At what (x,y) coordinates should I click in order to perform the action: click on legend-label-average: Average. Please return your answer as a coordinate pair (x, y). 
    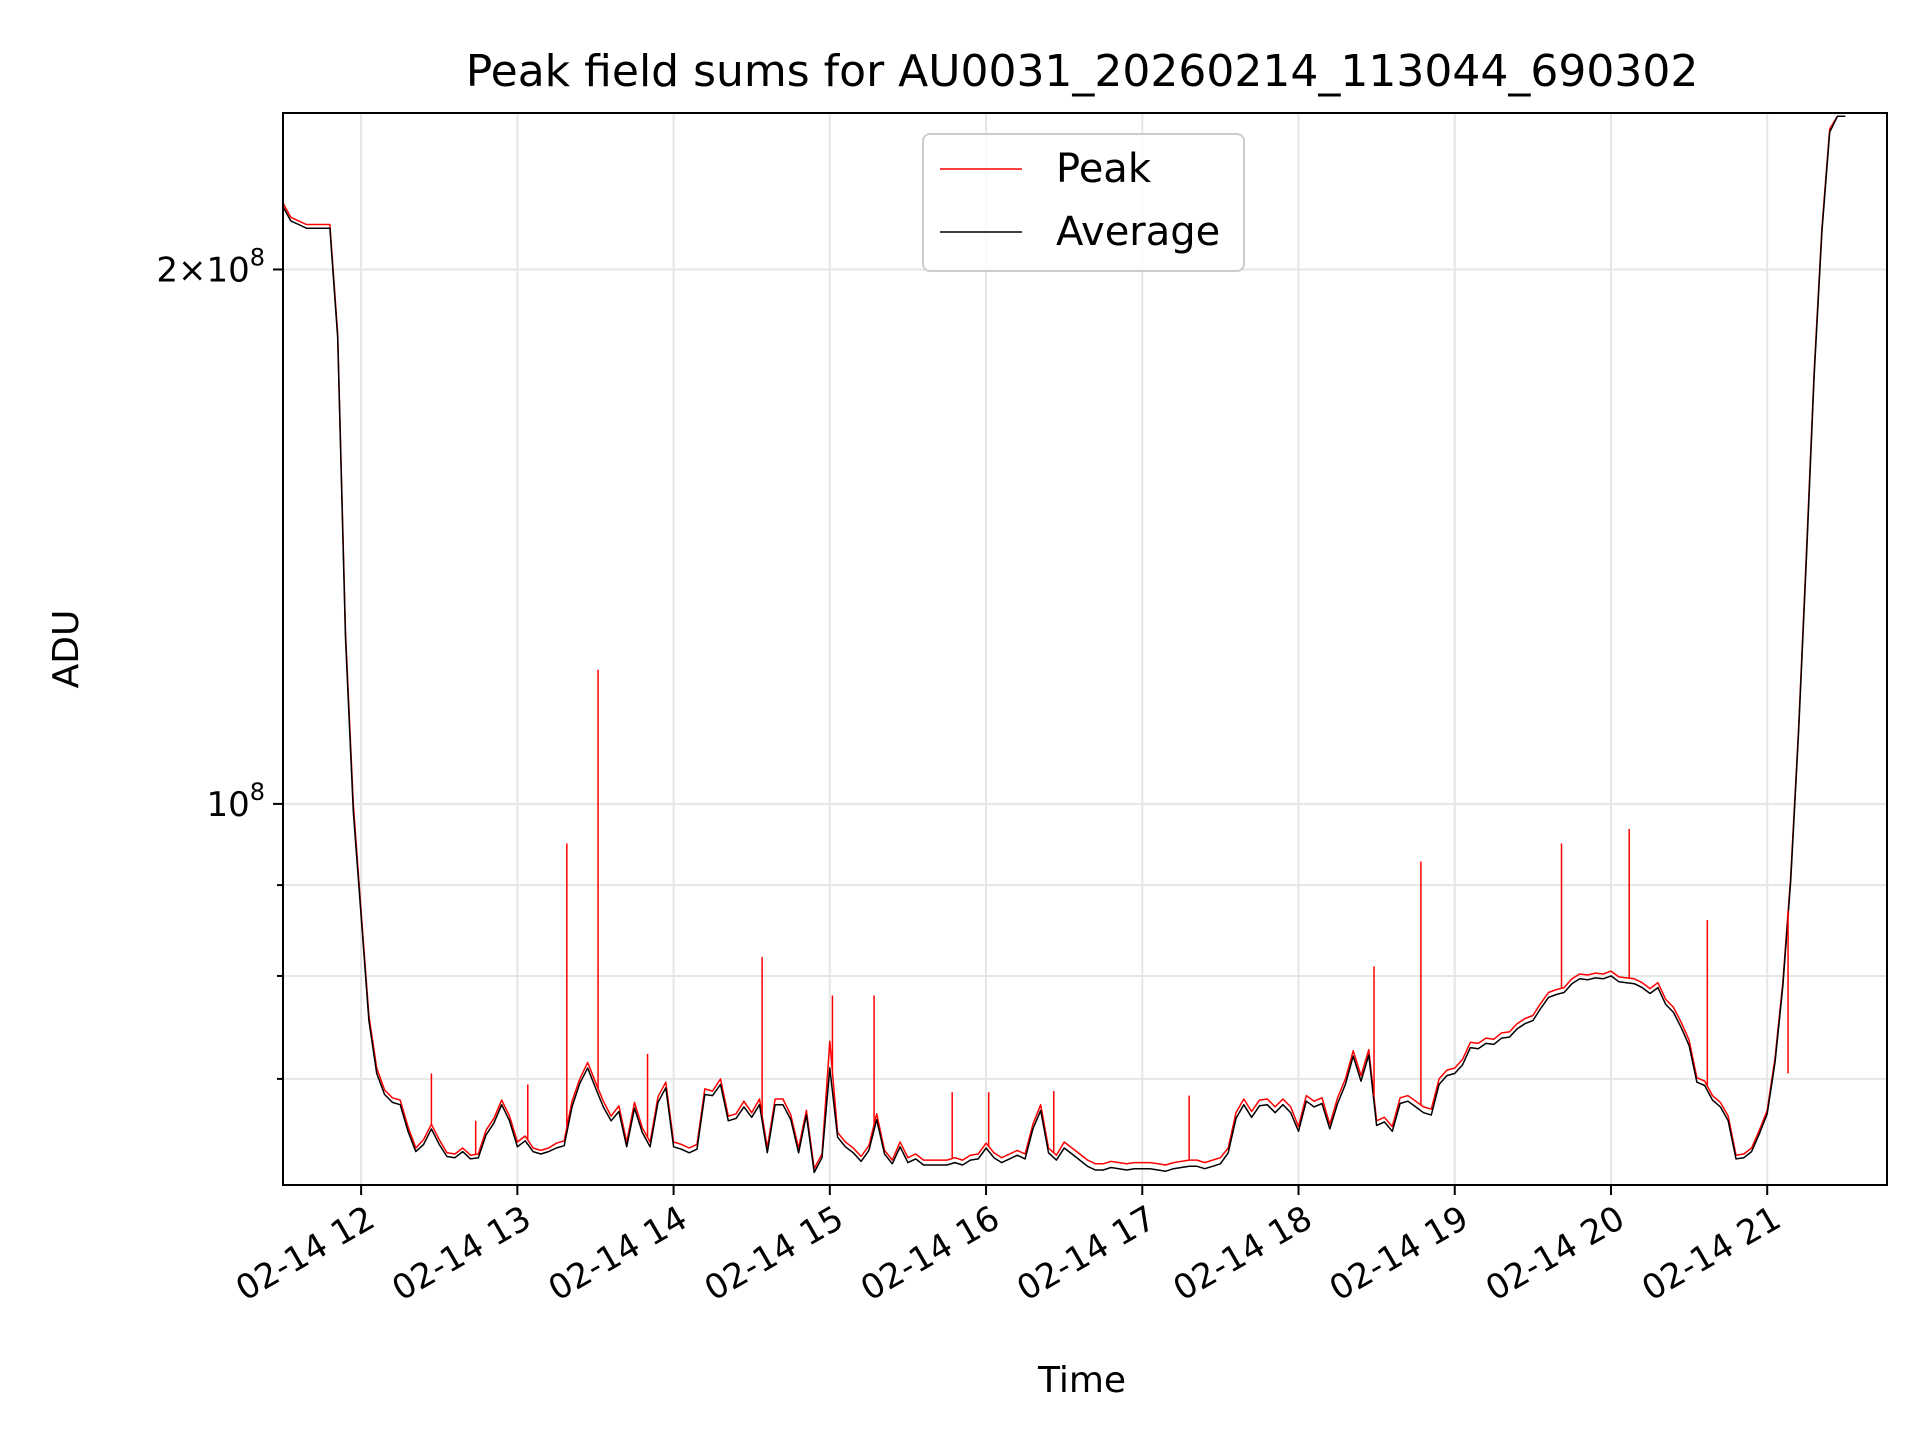
    Looking at the image, I should click on (1138, 232).